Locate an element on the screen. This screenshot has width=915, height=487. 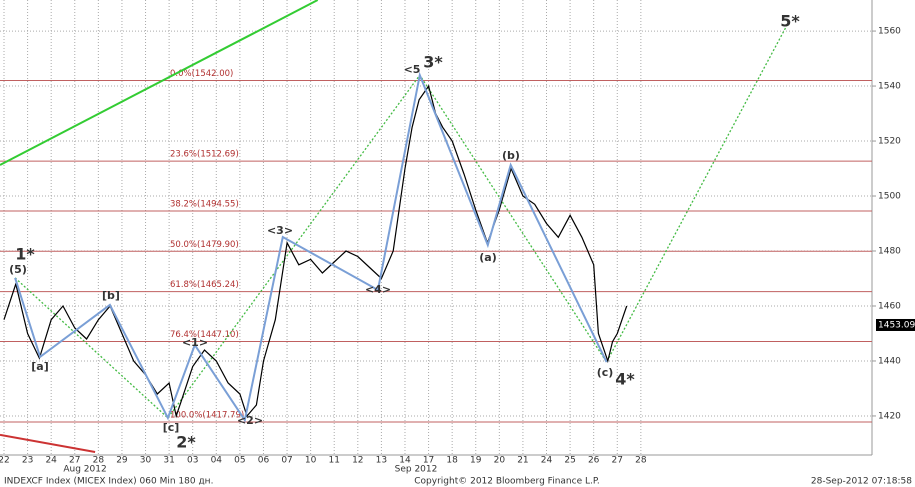
x-tick-label: 07 is located at coordinates (286, 461).